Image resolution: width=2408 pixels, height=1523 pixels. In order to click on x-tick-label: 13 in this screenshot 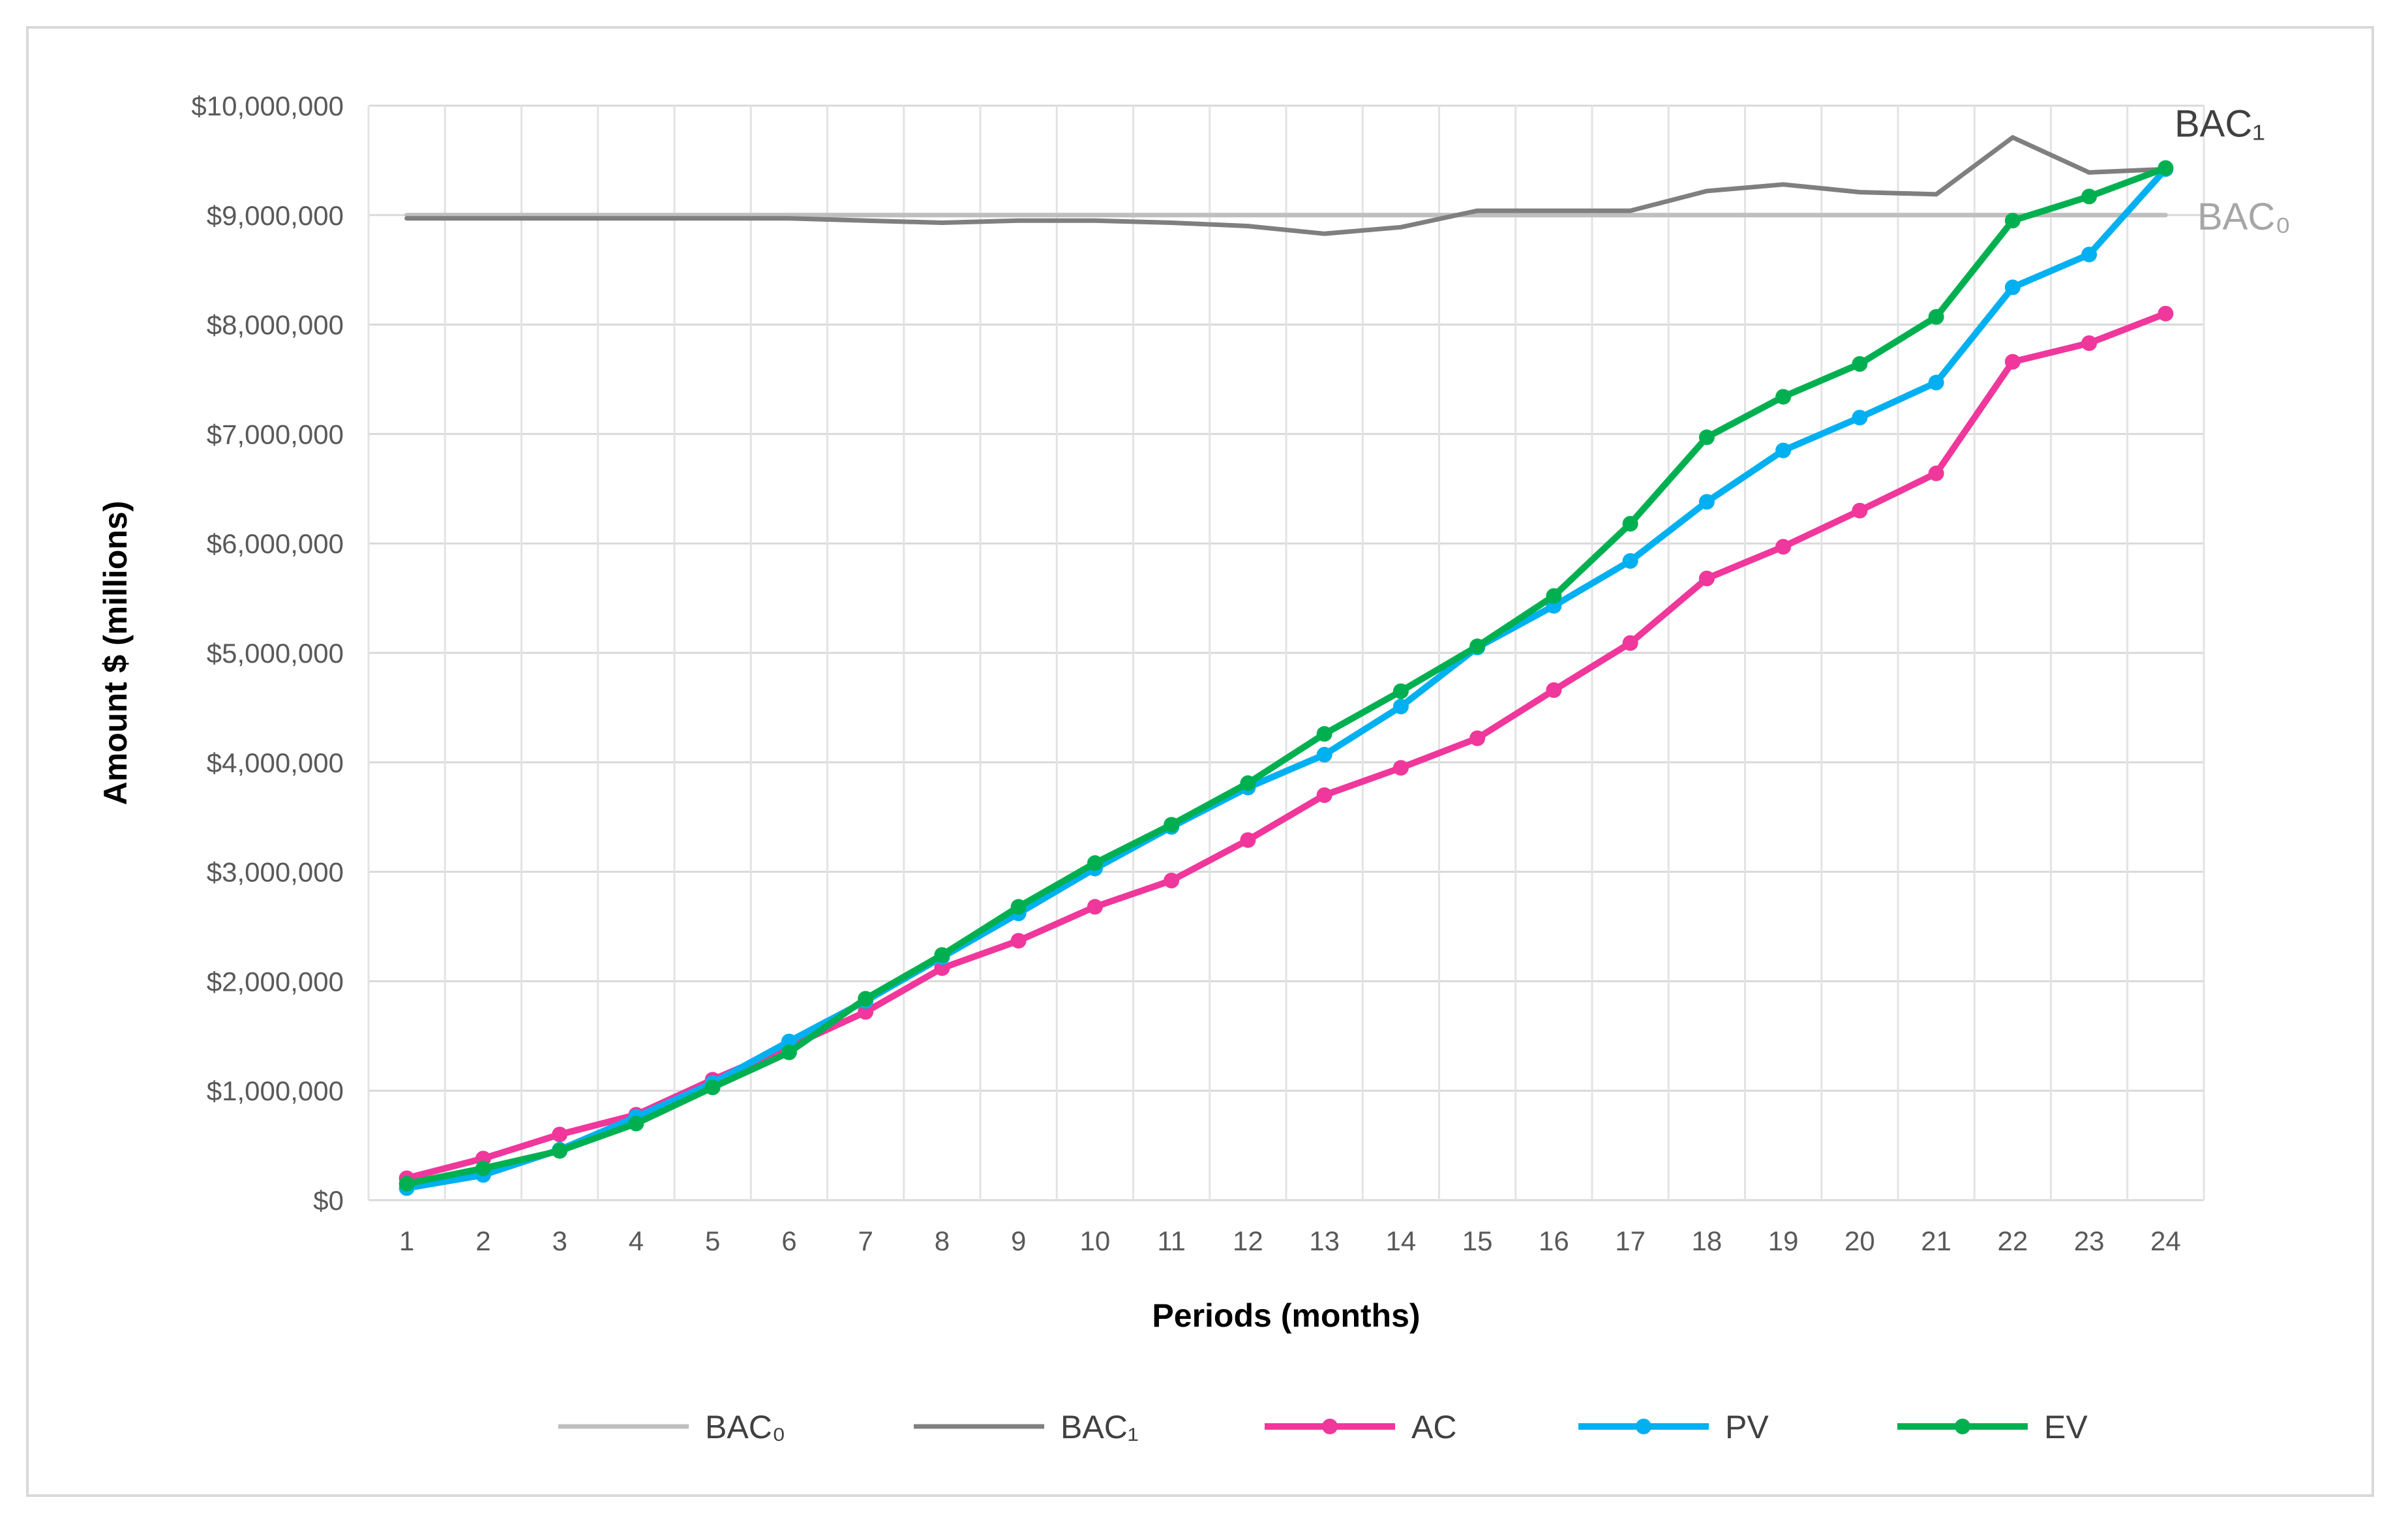, I will do `click(1324, 1241)`.